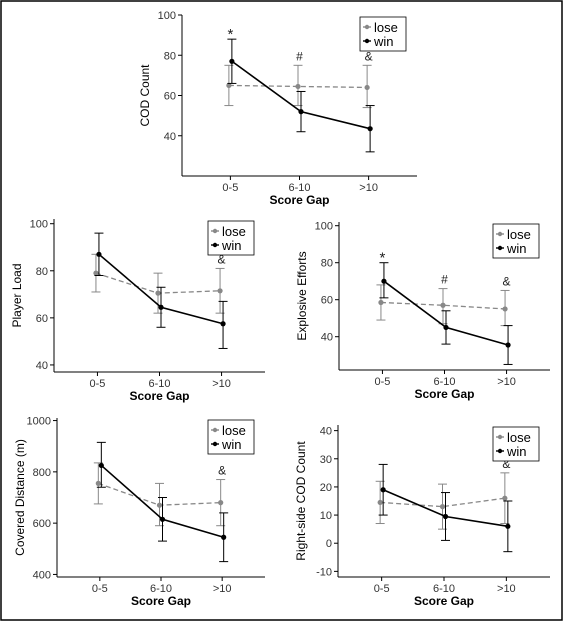 The height and width of the screenshot is (621, 563). I want to click on y-tick-label: 400, so click(42, 575).